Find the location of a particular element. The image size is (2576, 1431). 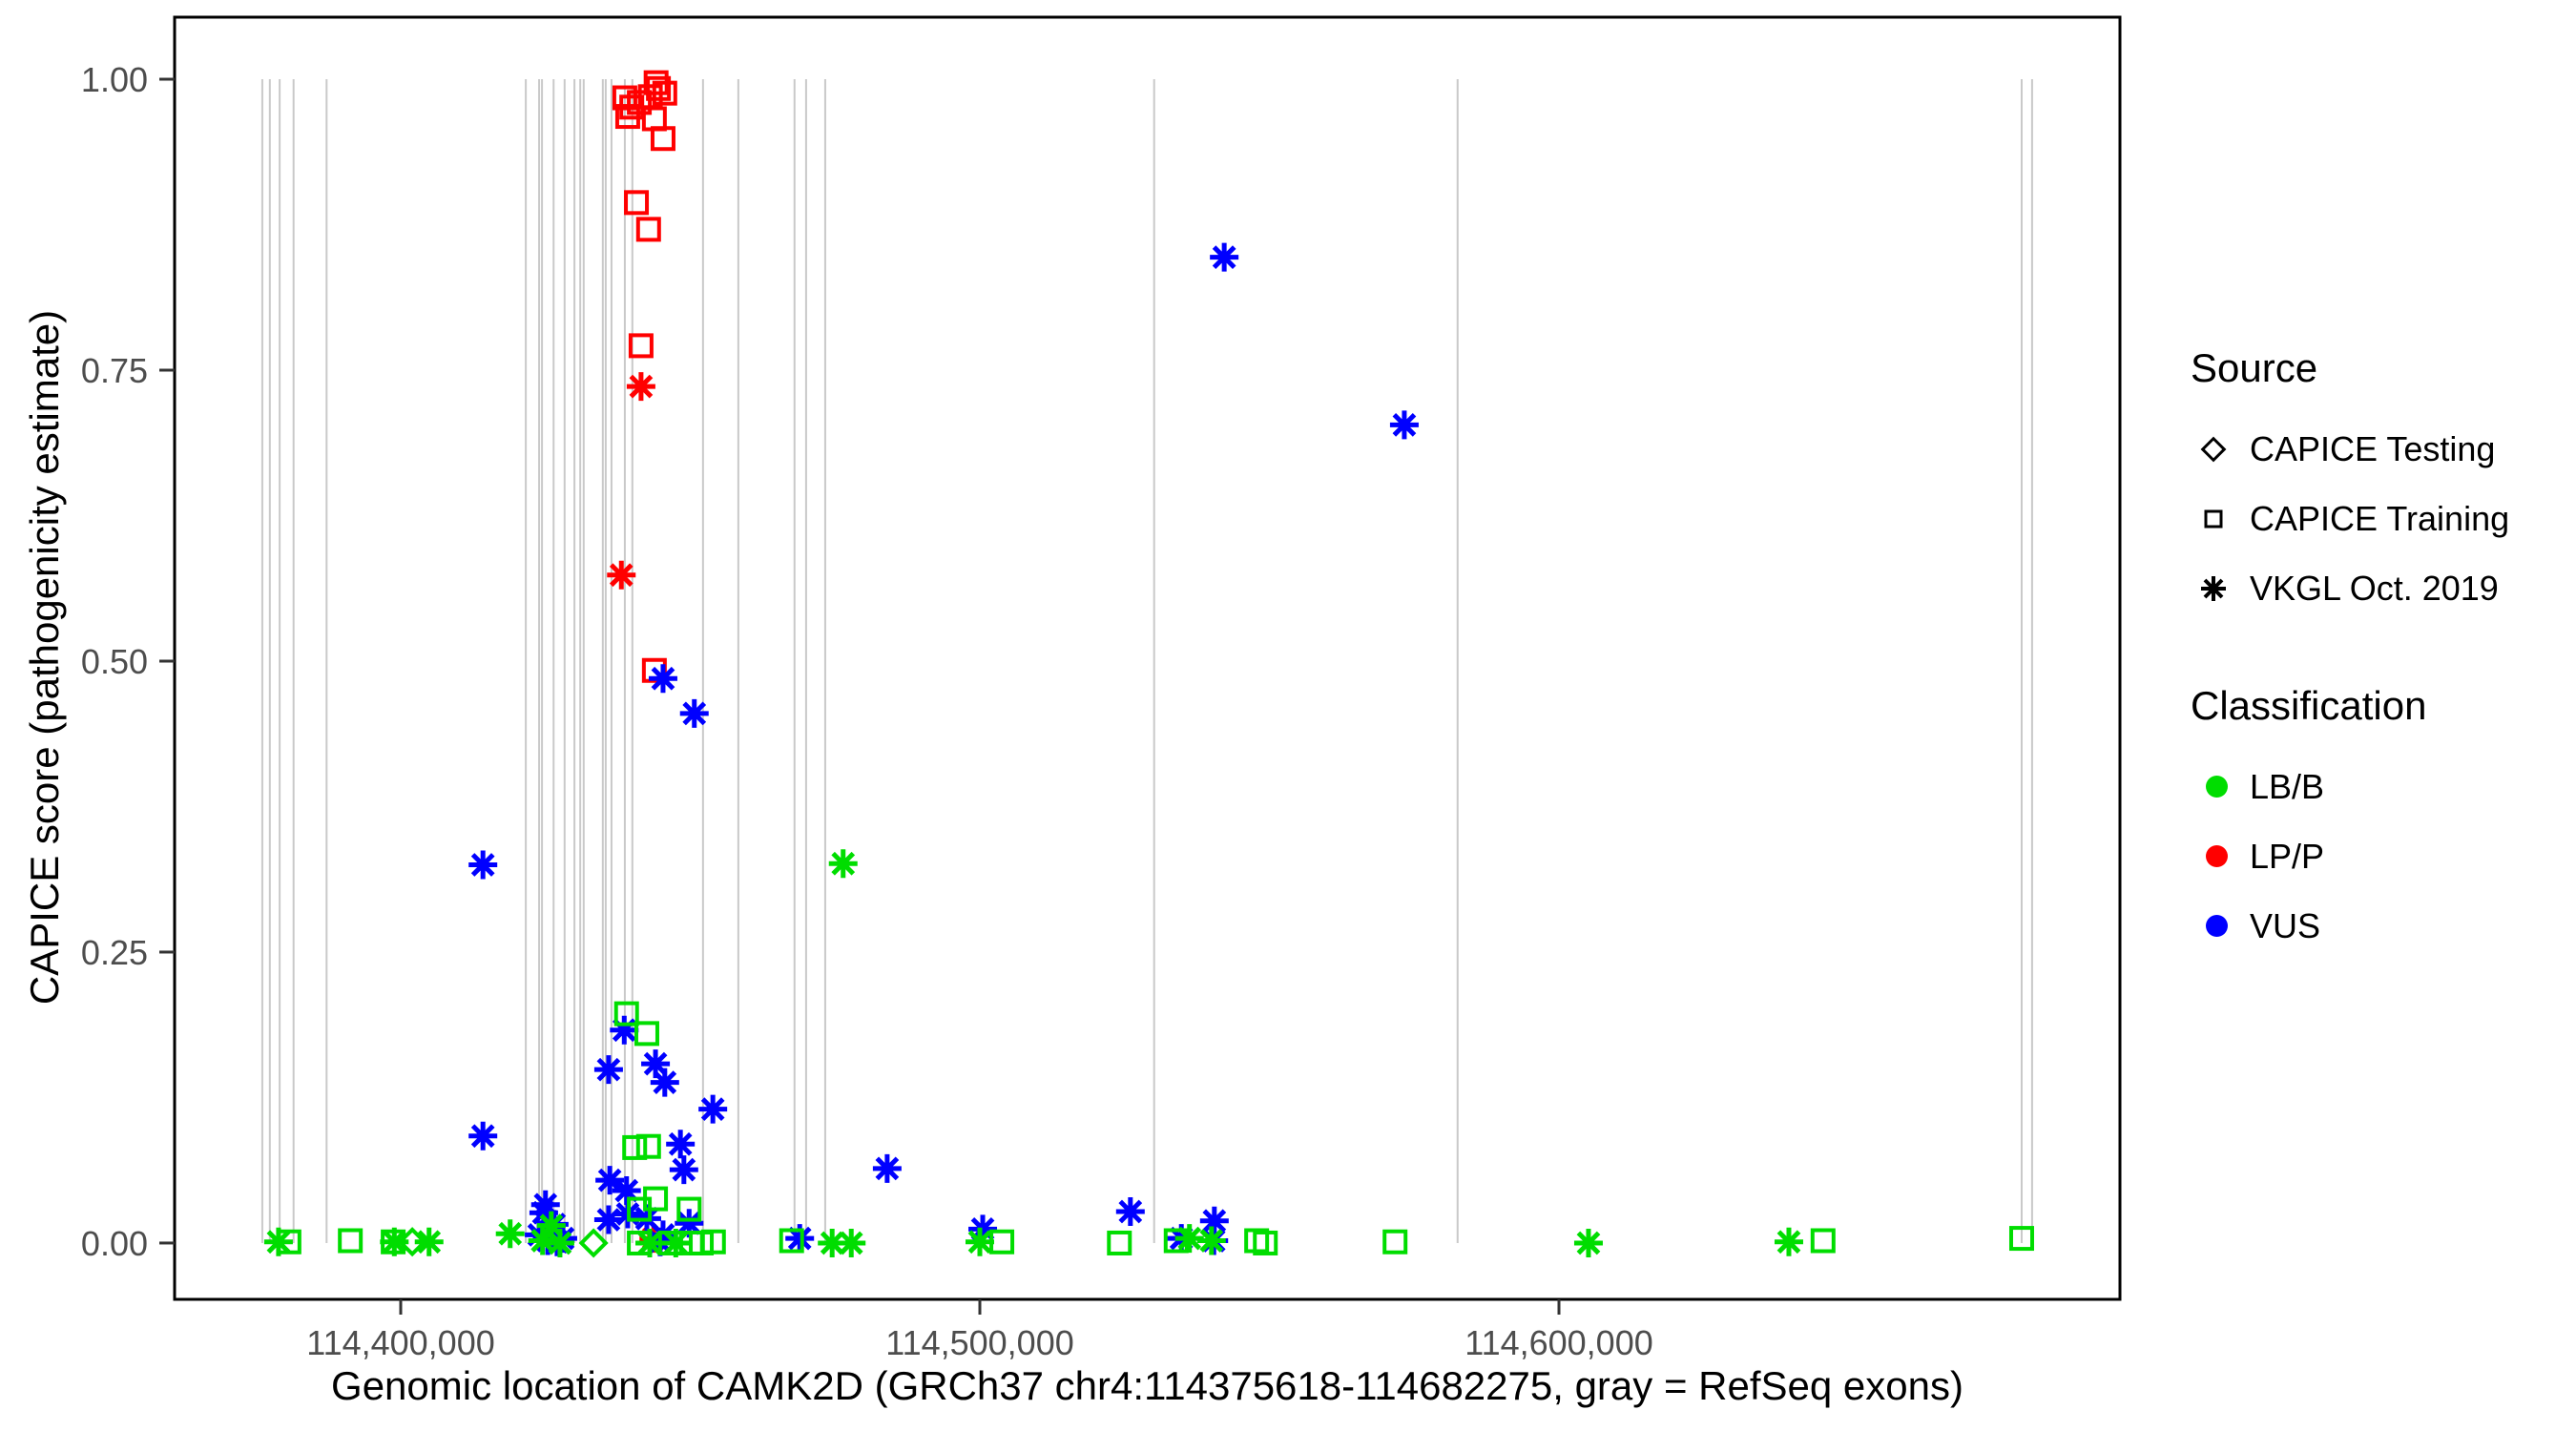

asterisk-icon is located at coordinates (2213, 589).